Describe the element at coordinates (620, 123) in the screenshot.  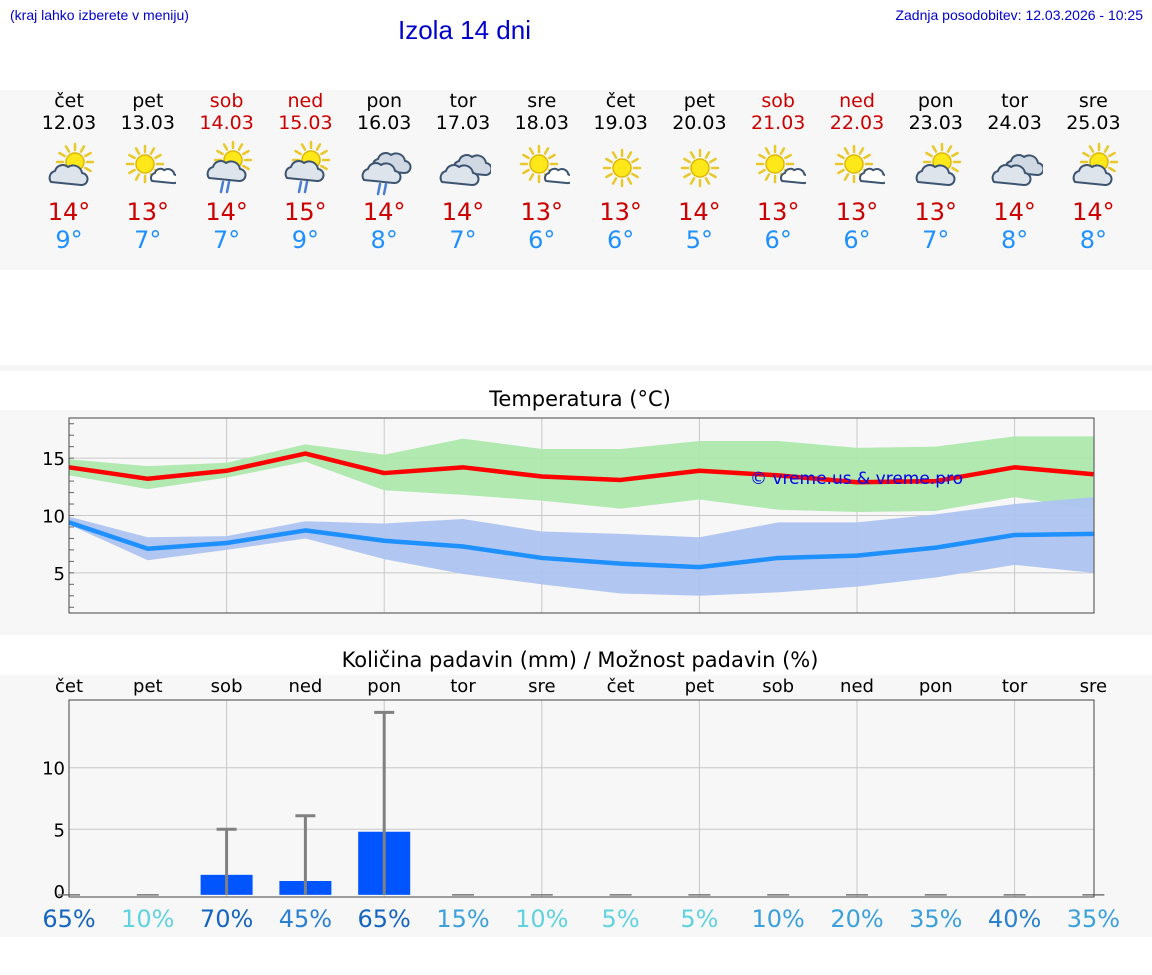
I see `day-date: 19.03` at that location.